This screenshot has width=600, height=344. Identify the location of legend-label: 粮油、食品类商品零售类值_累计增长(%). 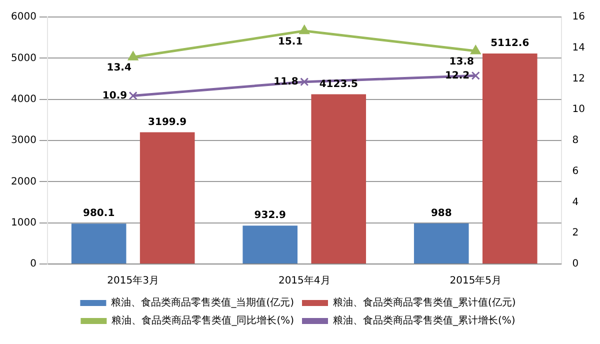
(424, 320).